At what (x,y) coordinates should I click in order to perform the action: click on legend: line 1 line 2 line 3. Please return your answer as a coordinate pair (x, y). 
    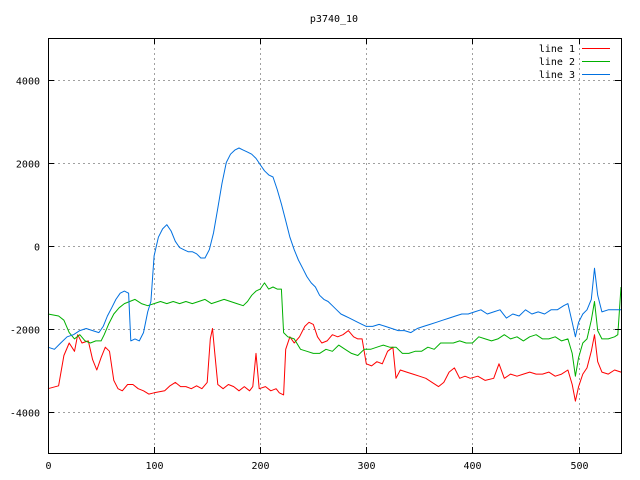
    Looking at the image, I should click on (574, 62).